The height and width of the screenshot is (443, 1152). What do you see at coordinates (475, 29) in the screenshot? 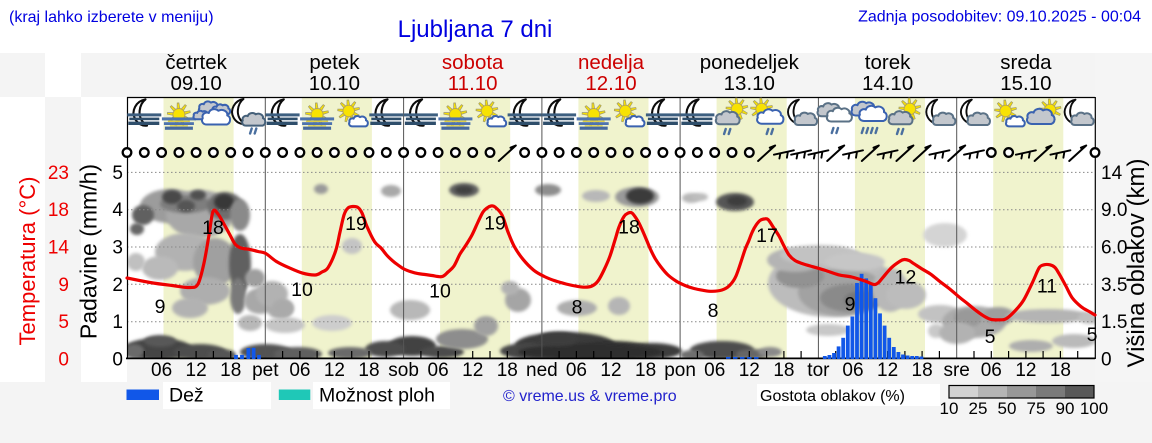
I see `svg-text: Ljubljana 7 dni` at bounding box center [475, 29].